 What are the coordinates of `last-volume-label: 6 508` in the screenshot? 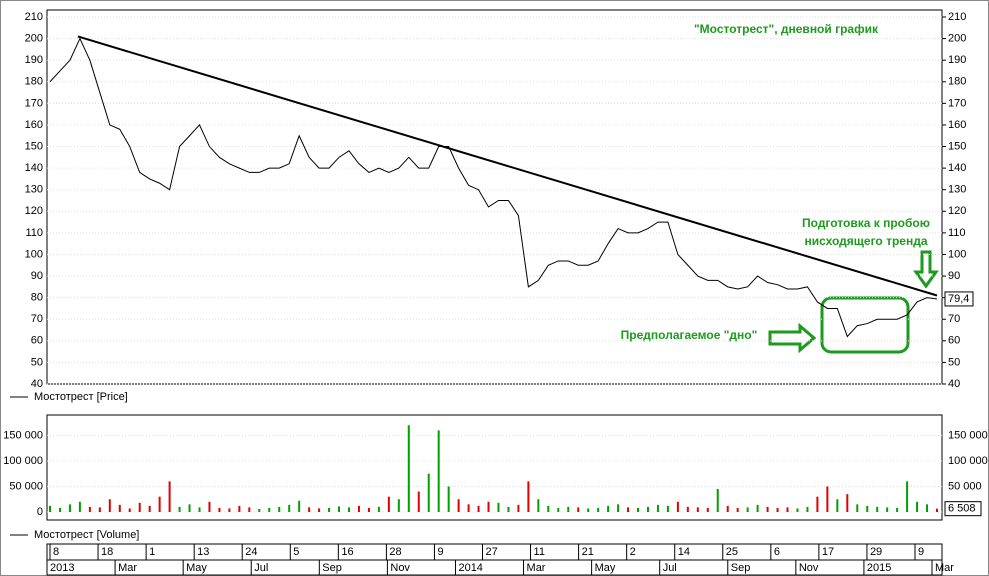 It's located at (962, 509).